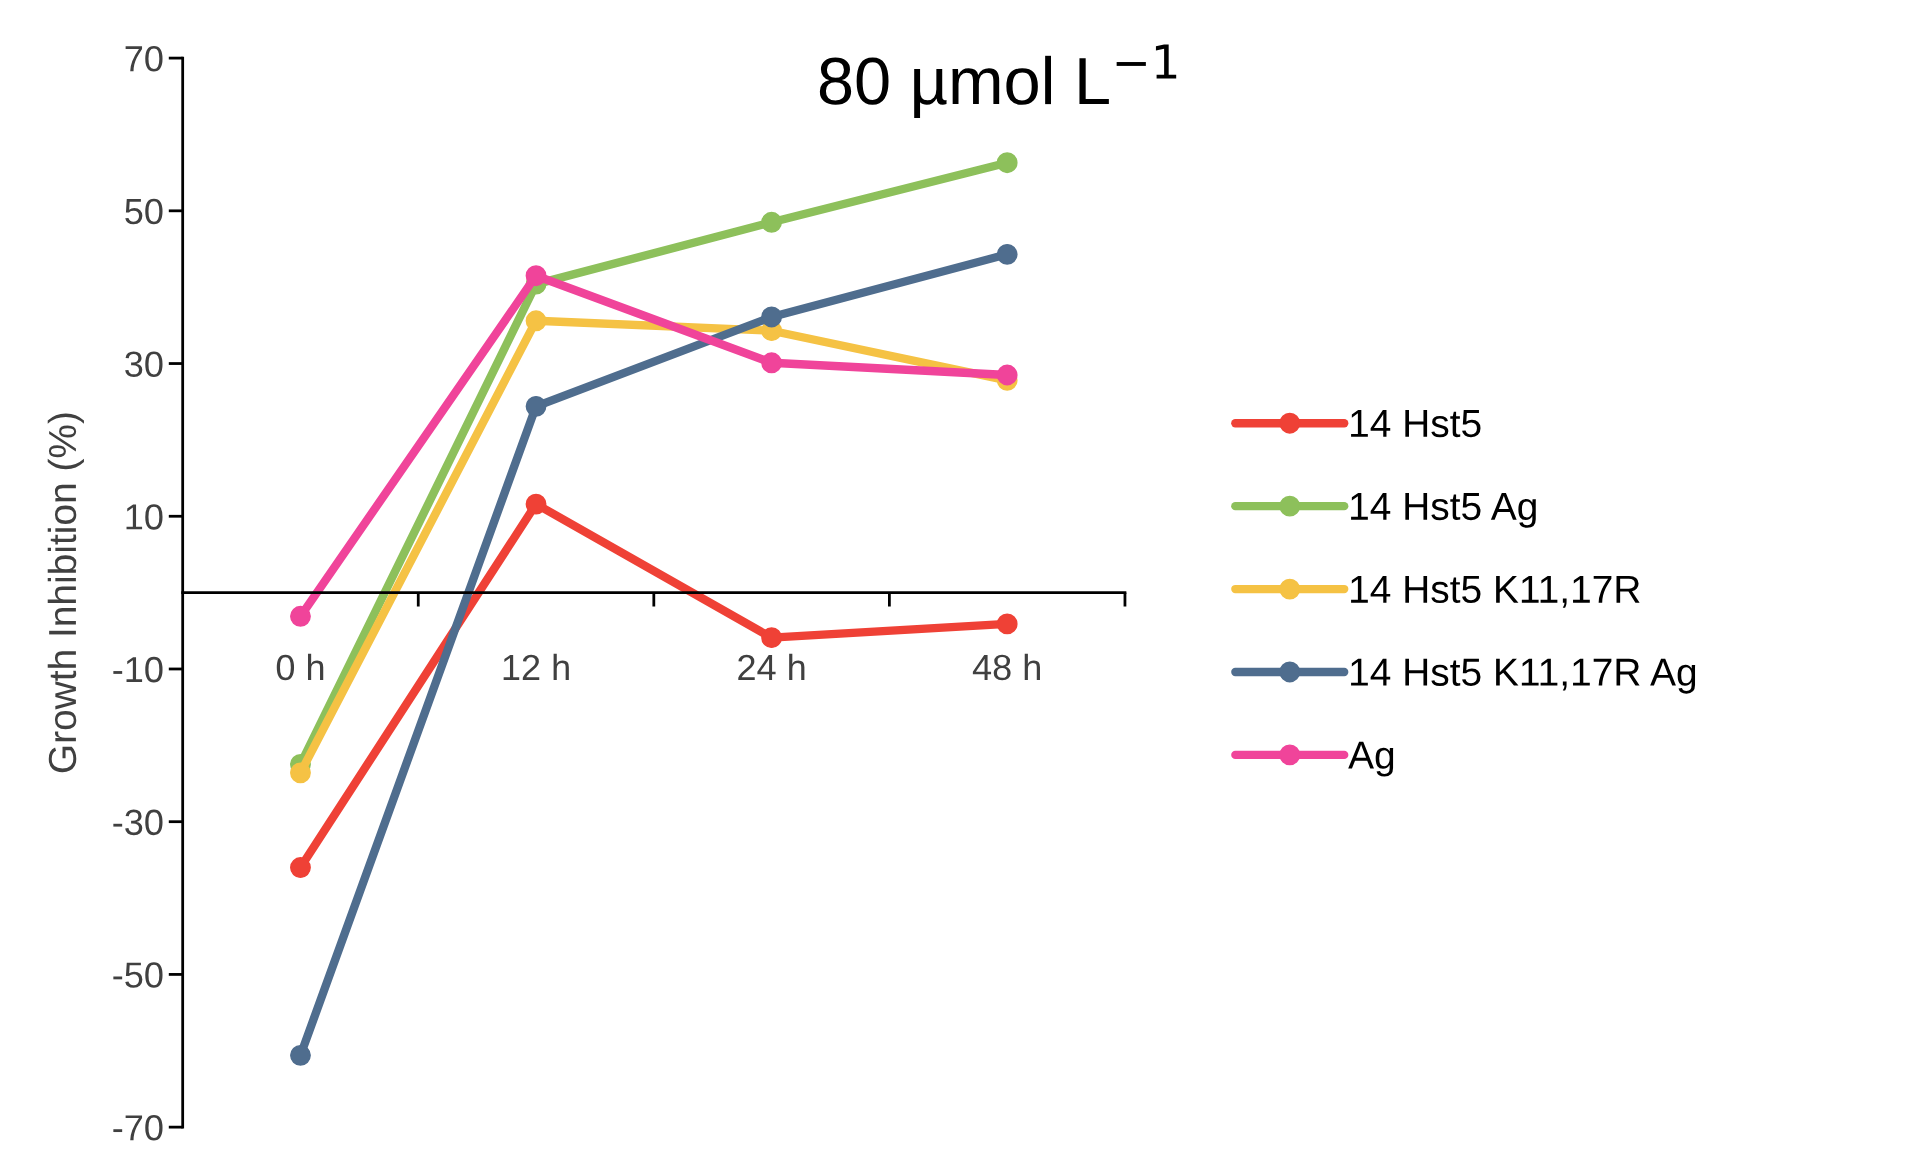 The height and width of the screenshot is (1162, 1923). What do you see at coordinates (1523, 676) in the screenshot?
I see `legend-label: 14 Hst5 K11,17R Ag` at bounding box center [1523, 676].